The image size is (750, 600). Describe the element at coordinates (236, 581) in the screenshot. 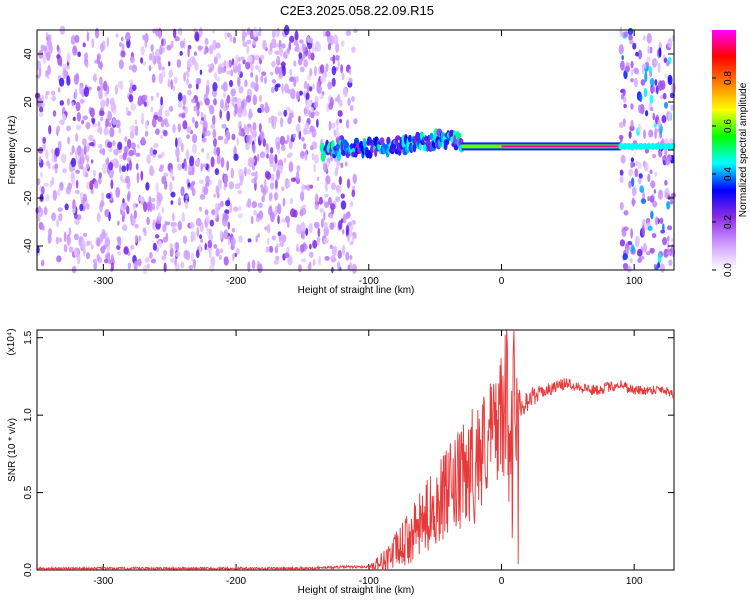

I see `x-tick-label: -200` at that location.